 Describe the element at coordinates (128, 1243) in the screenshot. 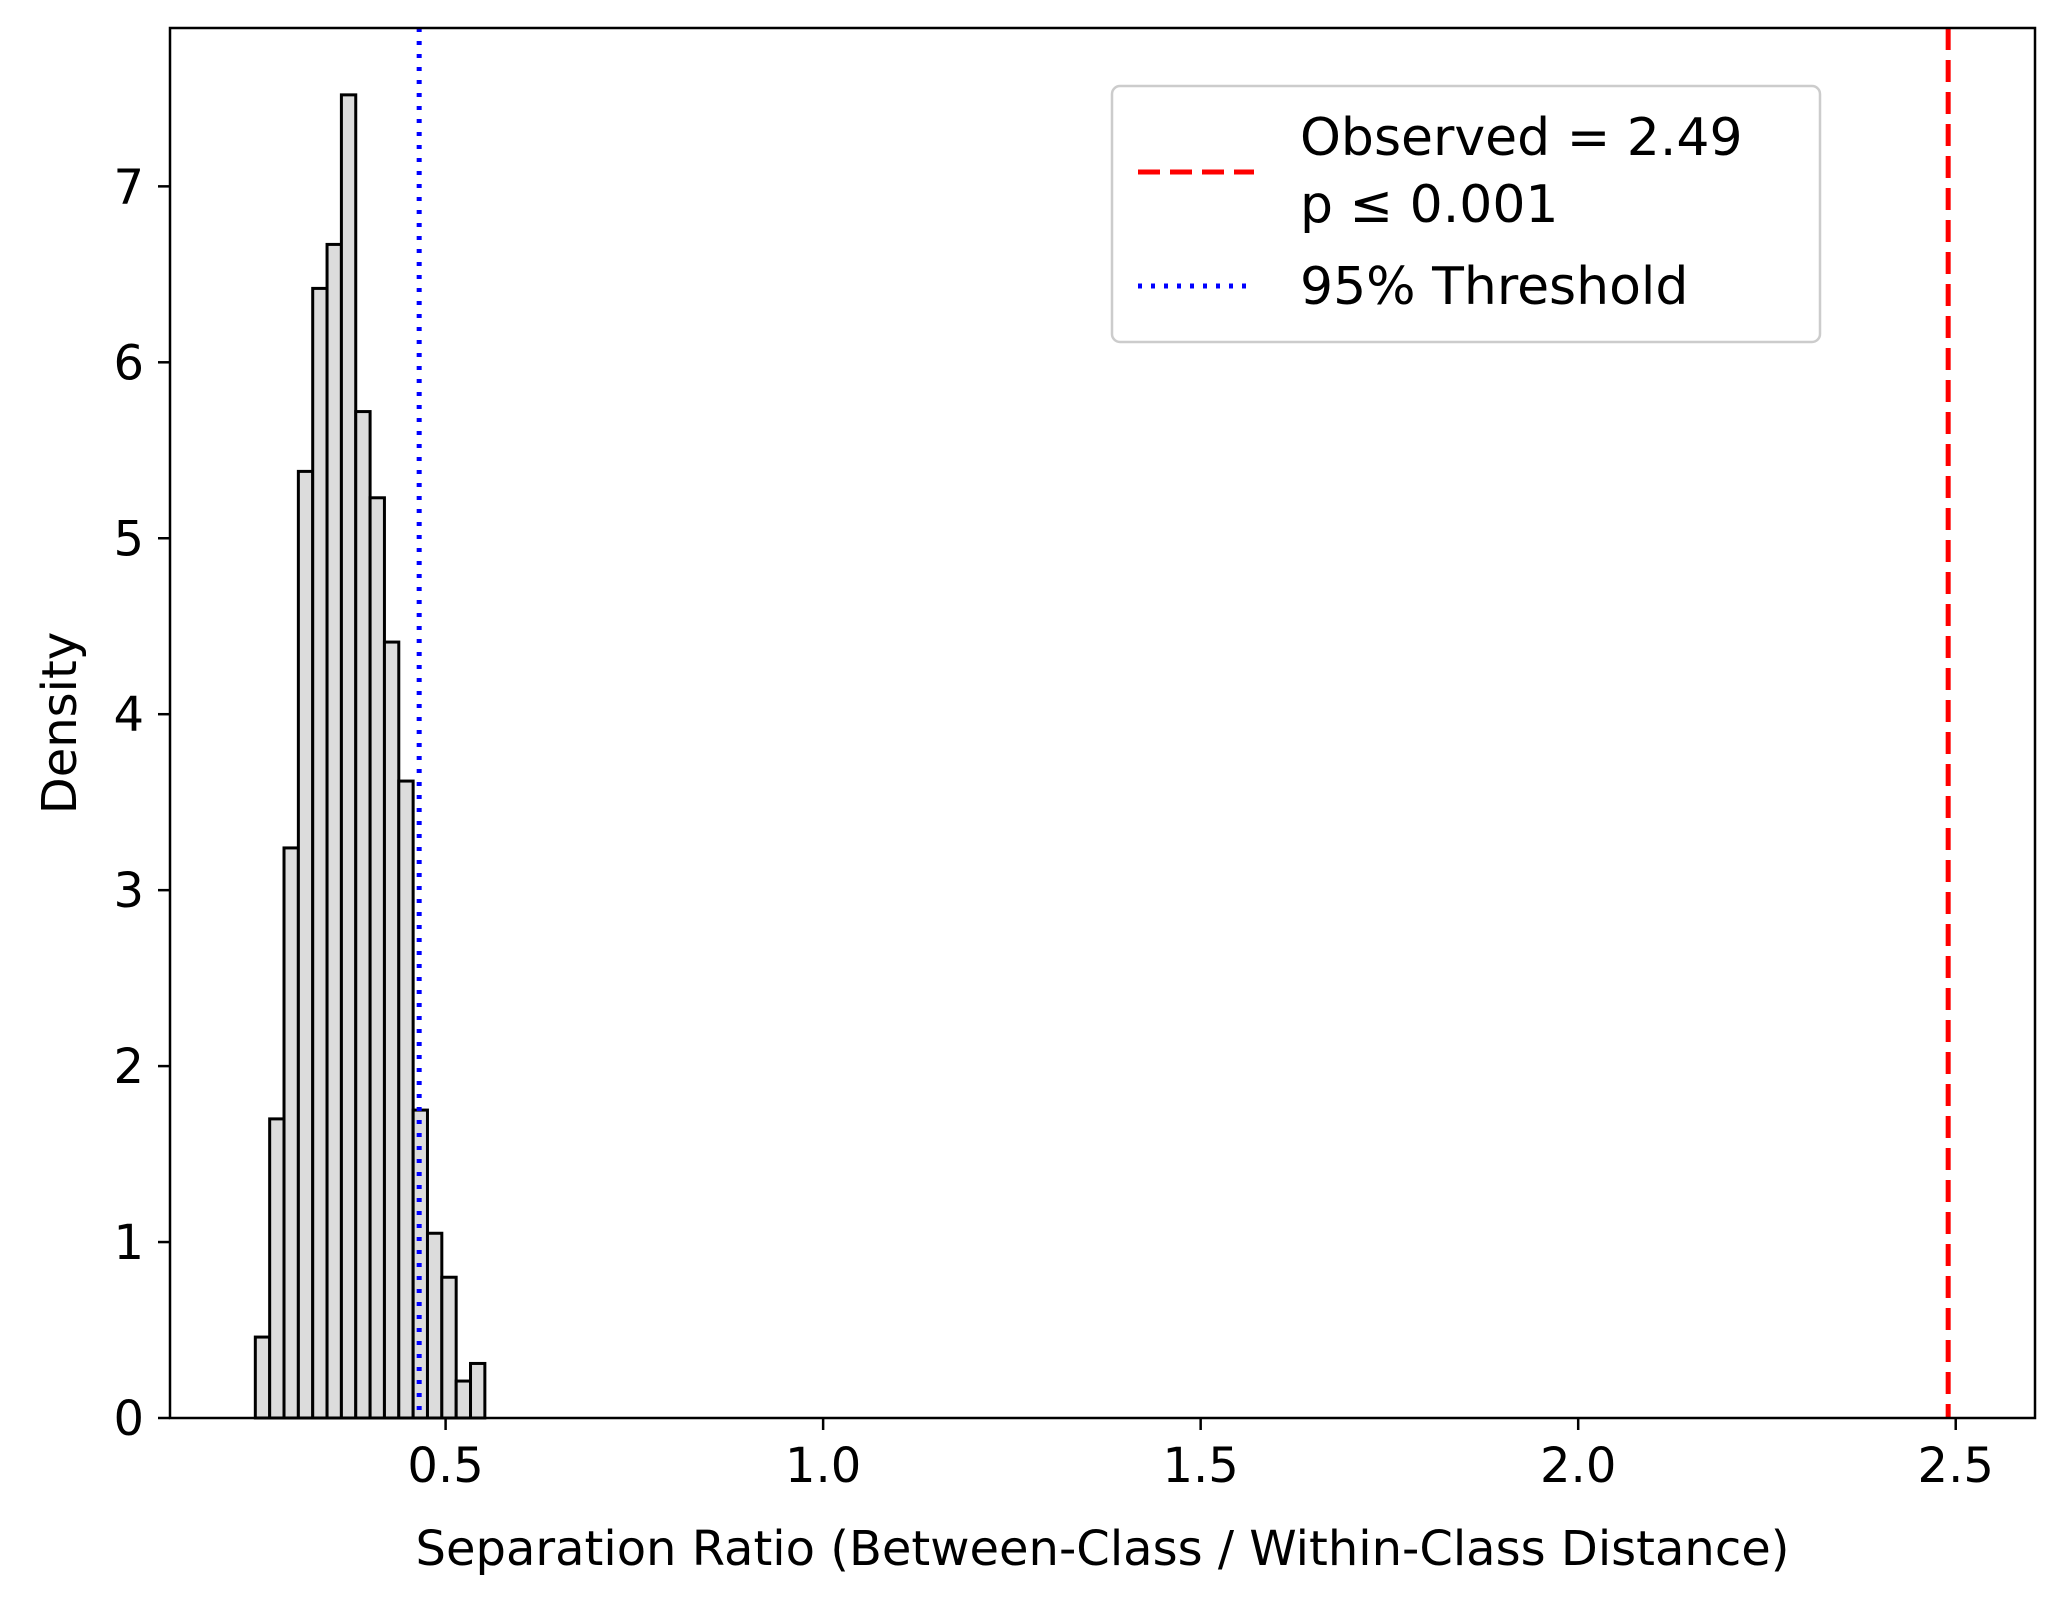

I see `y-tick-label: 1` at that location.